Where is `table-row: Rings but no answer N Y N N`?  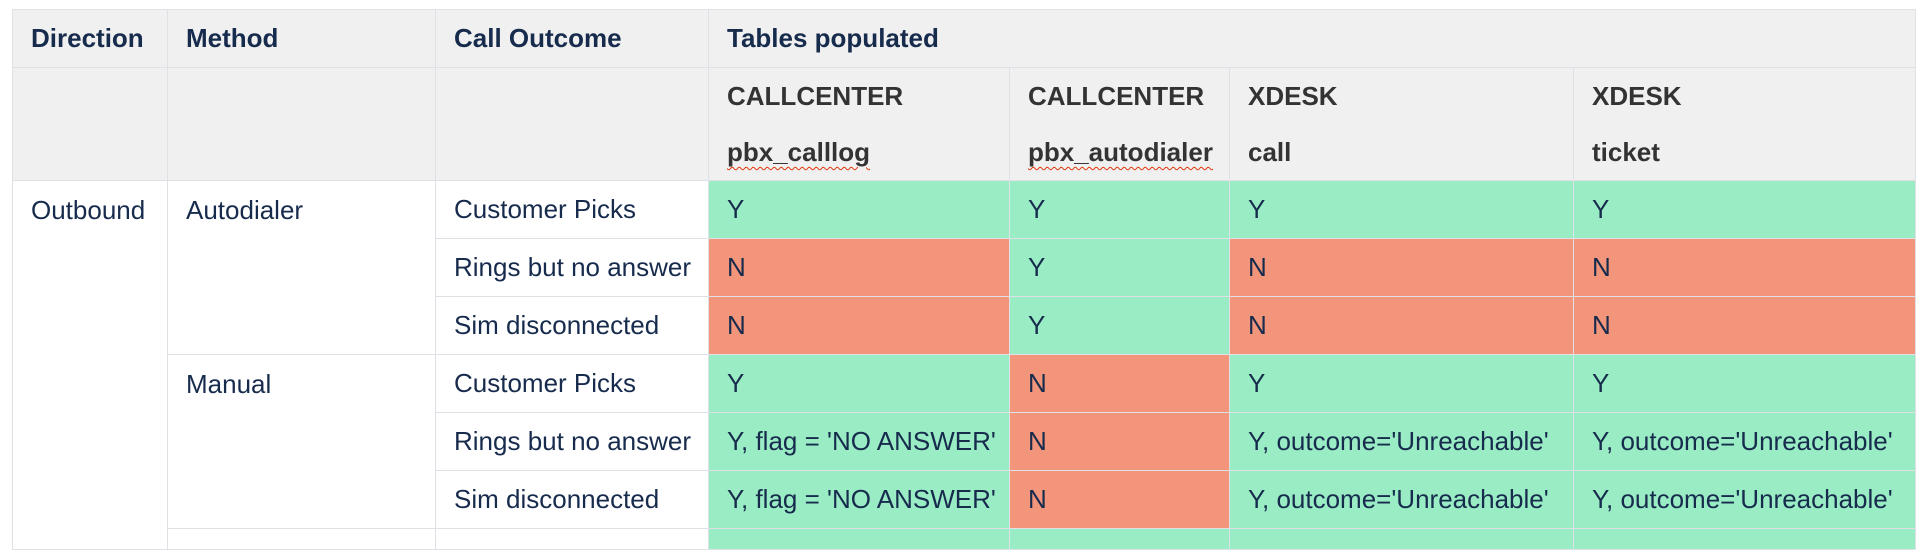
table-row: Rings but no answer N Y N N is located at coordinates (964, 267).